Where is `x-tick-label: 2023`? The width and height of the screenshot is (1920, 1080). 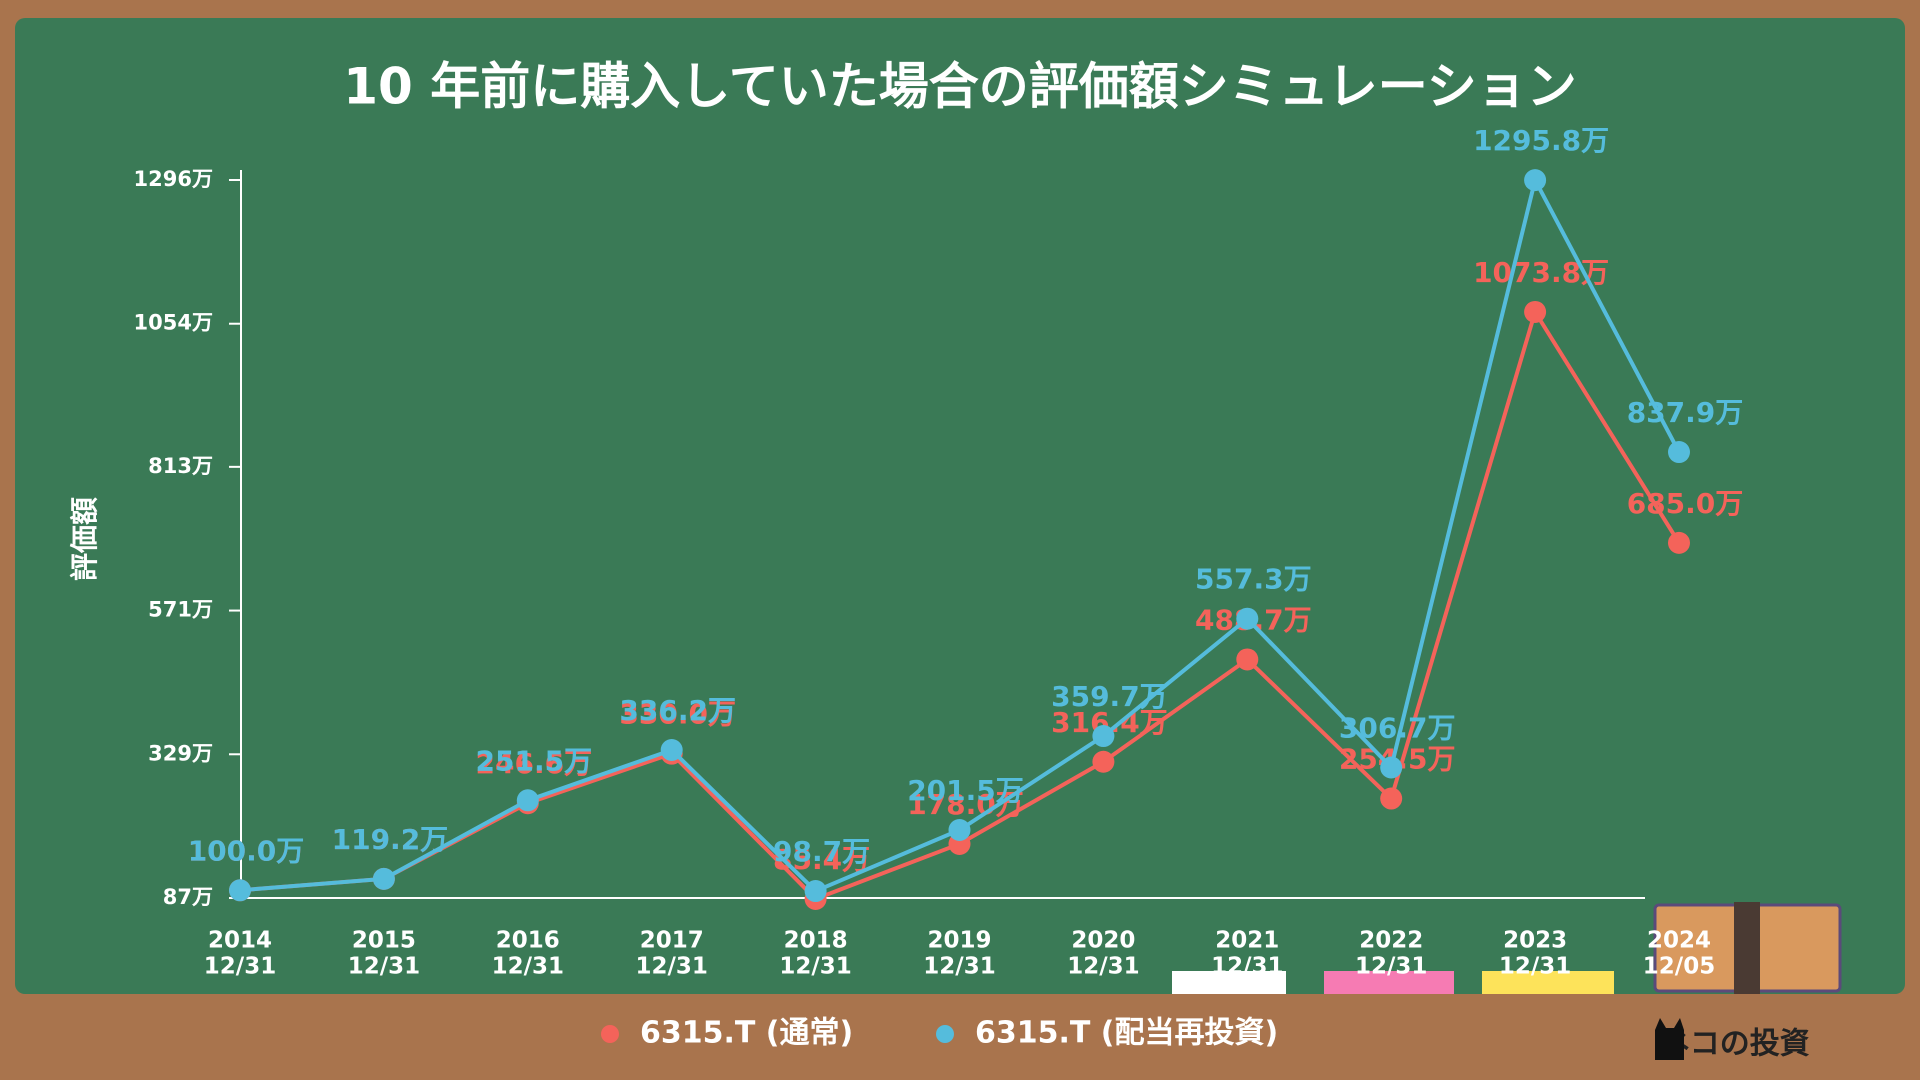 x-tick-label: 2023 is located at coordinates (1535, 941).